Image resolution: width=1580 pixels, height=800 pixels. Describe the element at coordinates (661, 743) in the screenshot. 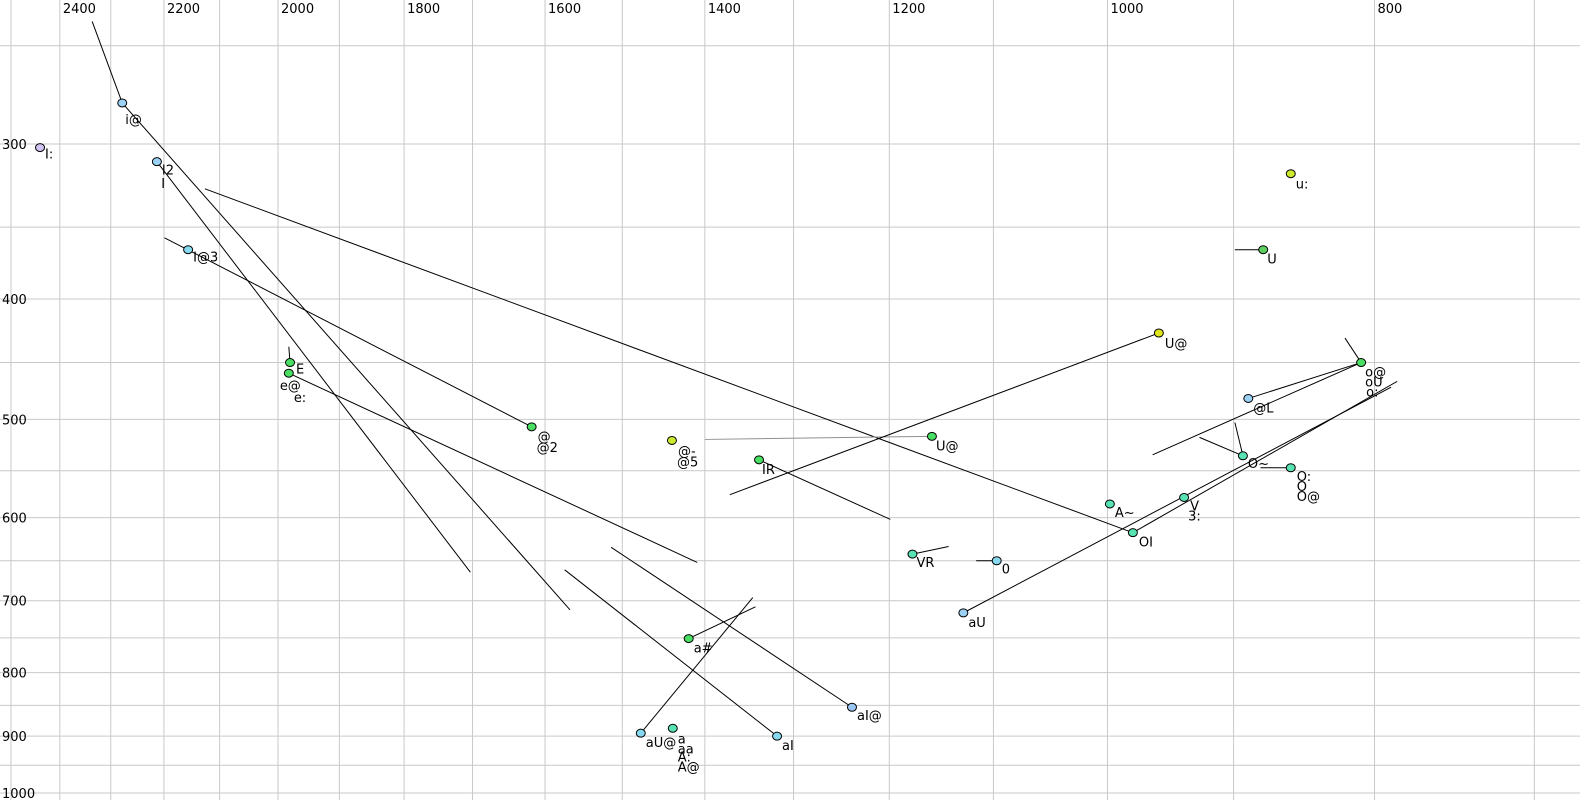

I see `vowel-label: aU@` at that location.